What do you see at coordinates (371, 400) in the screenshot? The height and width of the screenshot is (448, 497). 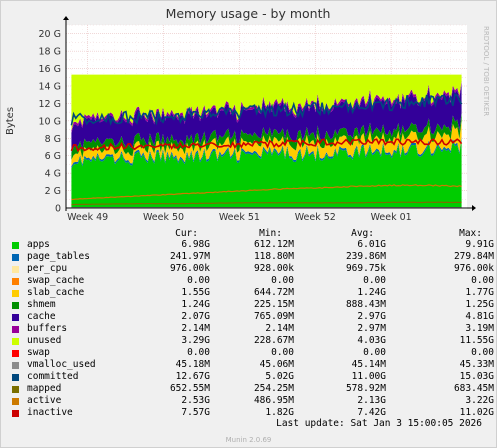 I see `legend-avg: 2.13G` at bounding box center [371, 400].